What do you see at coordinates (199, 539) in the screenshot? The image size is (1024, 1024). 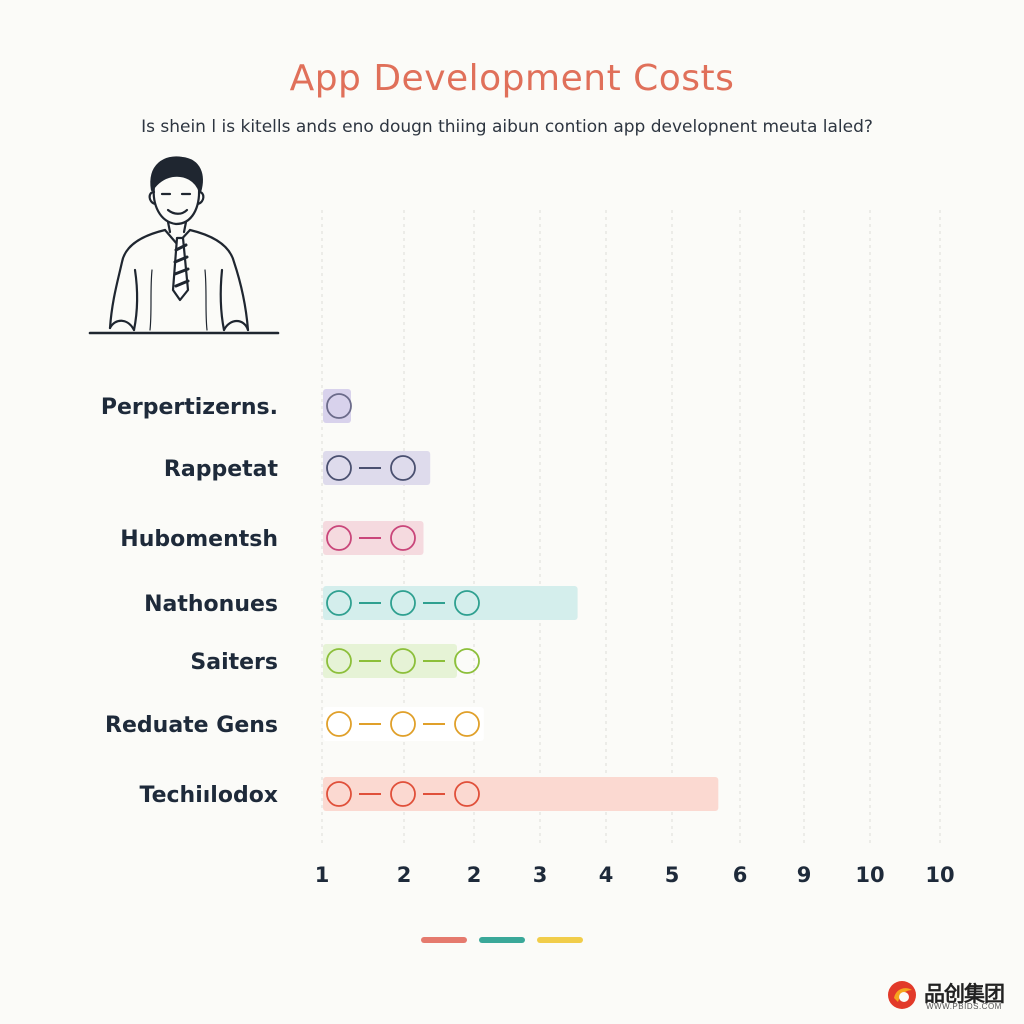 I see `category-label: Hubomentsh` at bounding box center [199, 539].